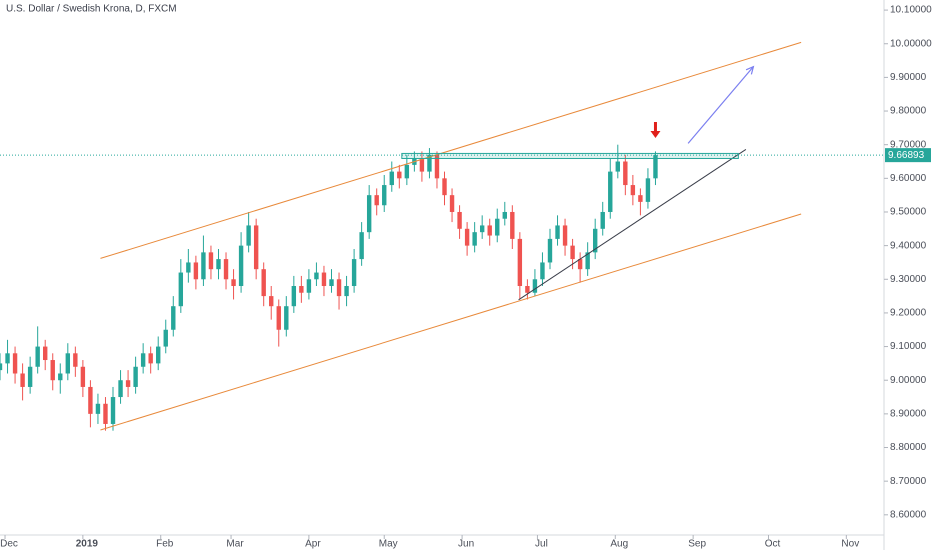 This screenshot has height=555, width=932. What do you see at coordinates (165, 544) in the screenshot?
I see `x-tick-label: Feb` at bounding box center [165, 544].